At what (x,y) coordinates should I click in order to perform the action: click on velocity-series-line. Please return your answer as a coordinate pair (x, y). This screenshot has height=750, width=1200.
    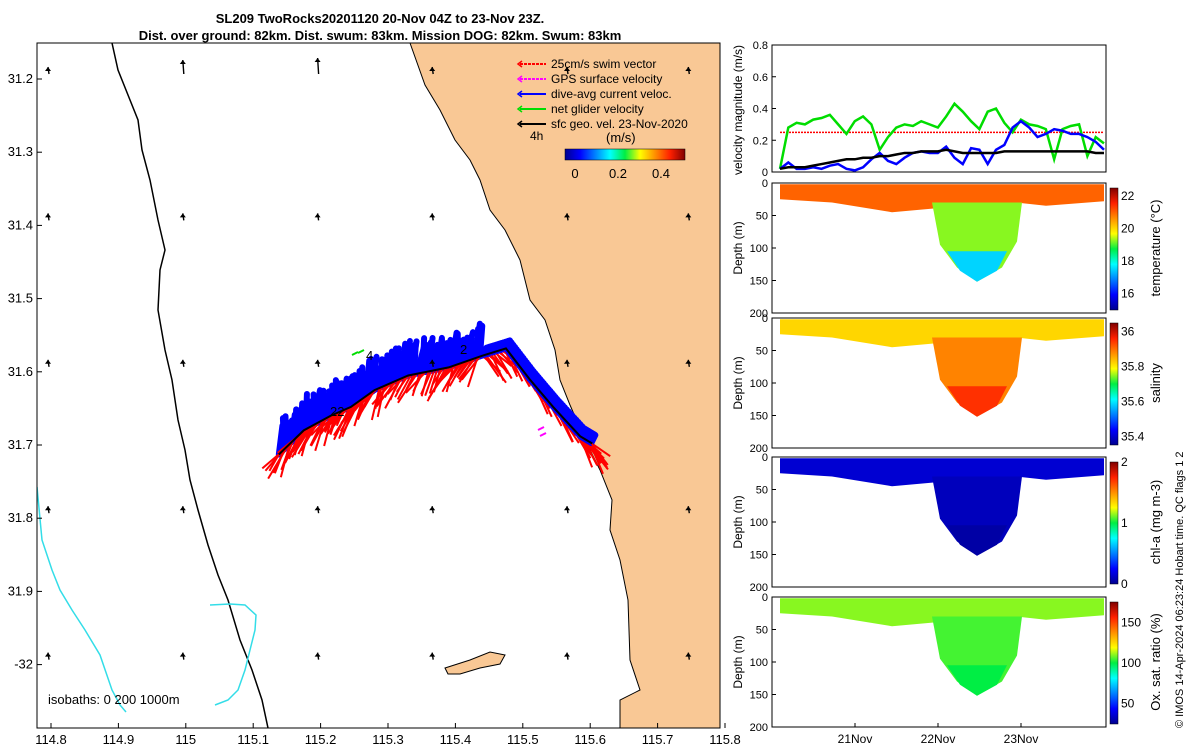
    Looking at the image, I should click on (941, 135).